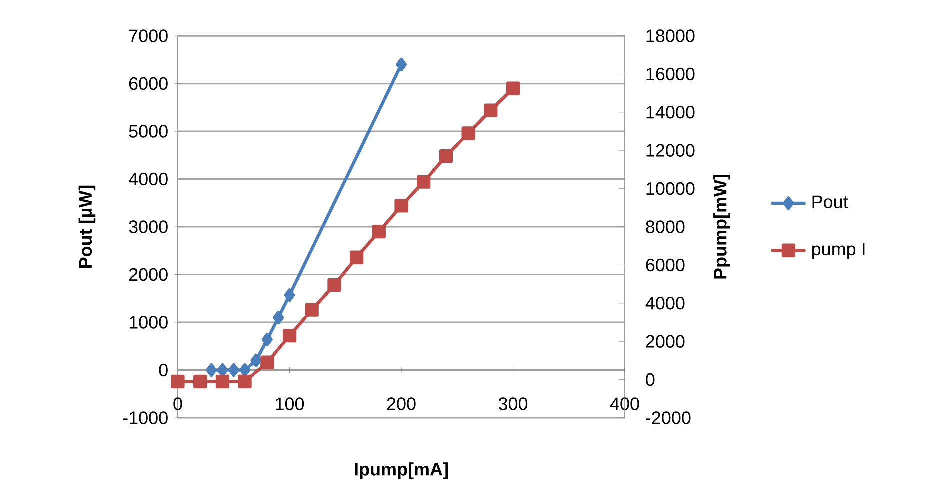 Image resolution: width=942 pixels, height=494 pixels. What do you see at coordinates (670, 36) in the screenshot?
I see `y2-tick-label: 18000` at bounding box center [670, 36].